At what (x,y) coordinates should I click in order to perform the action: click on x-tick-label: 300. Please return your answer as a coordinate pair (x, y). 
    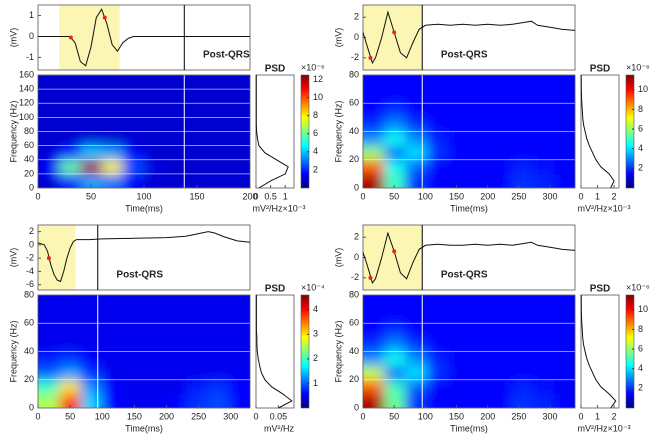
    Looking at the image, I should click on (230, 416).